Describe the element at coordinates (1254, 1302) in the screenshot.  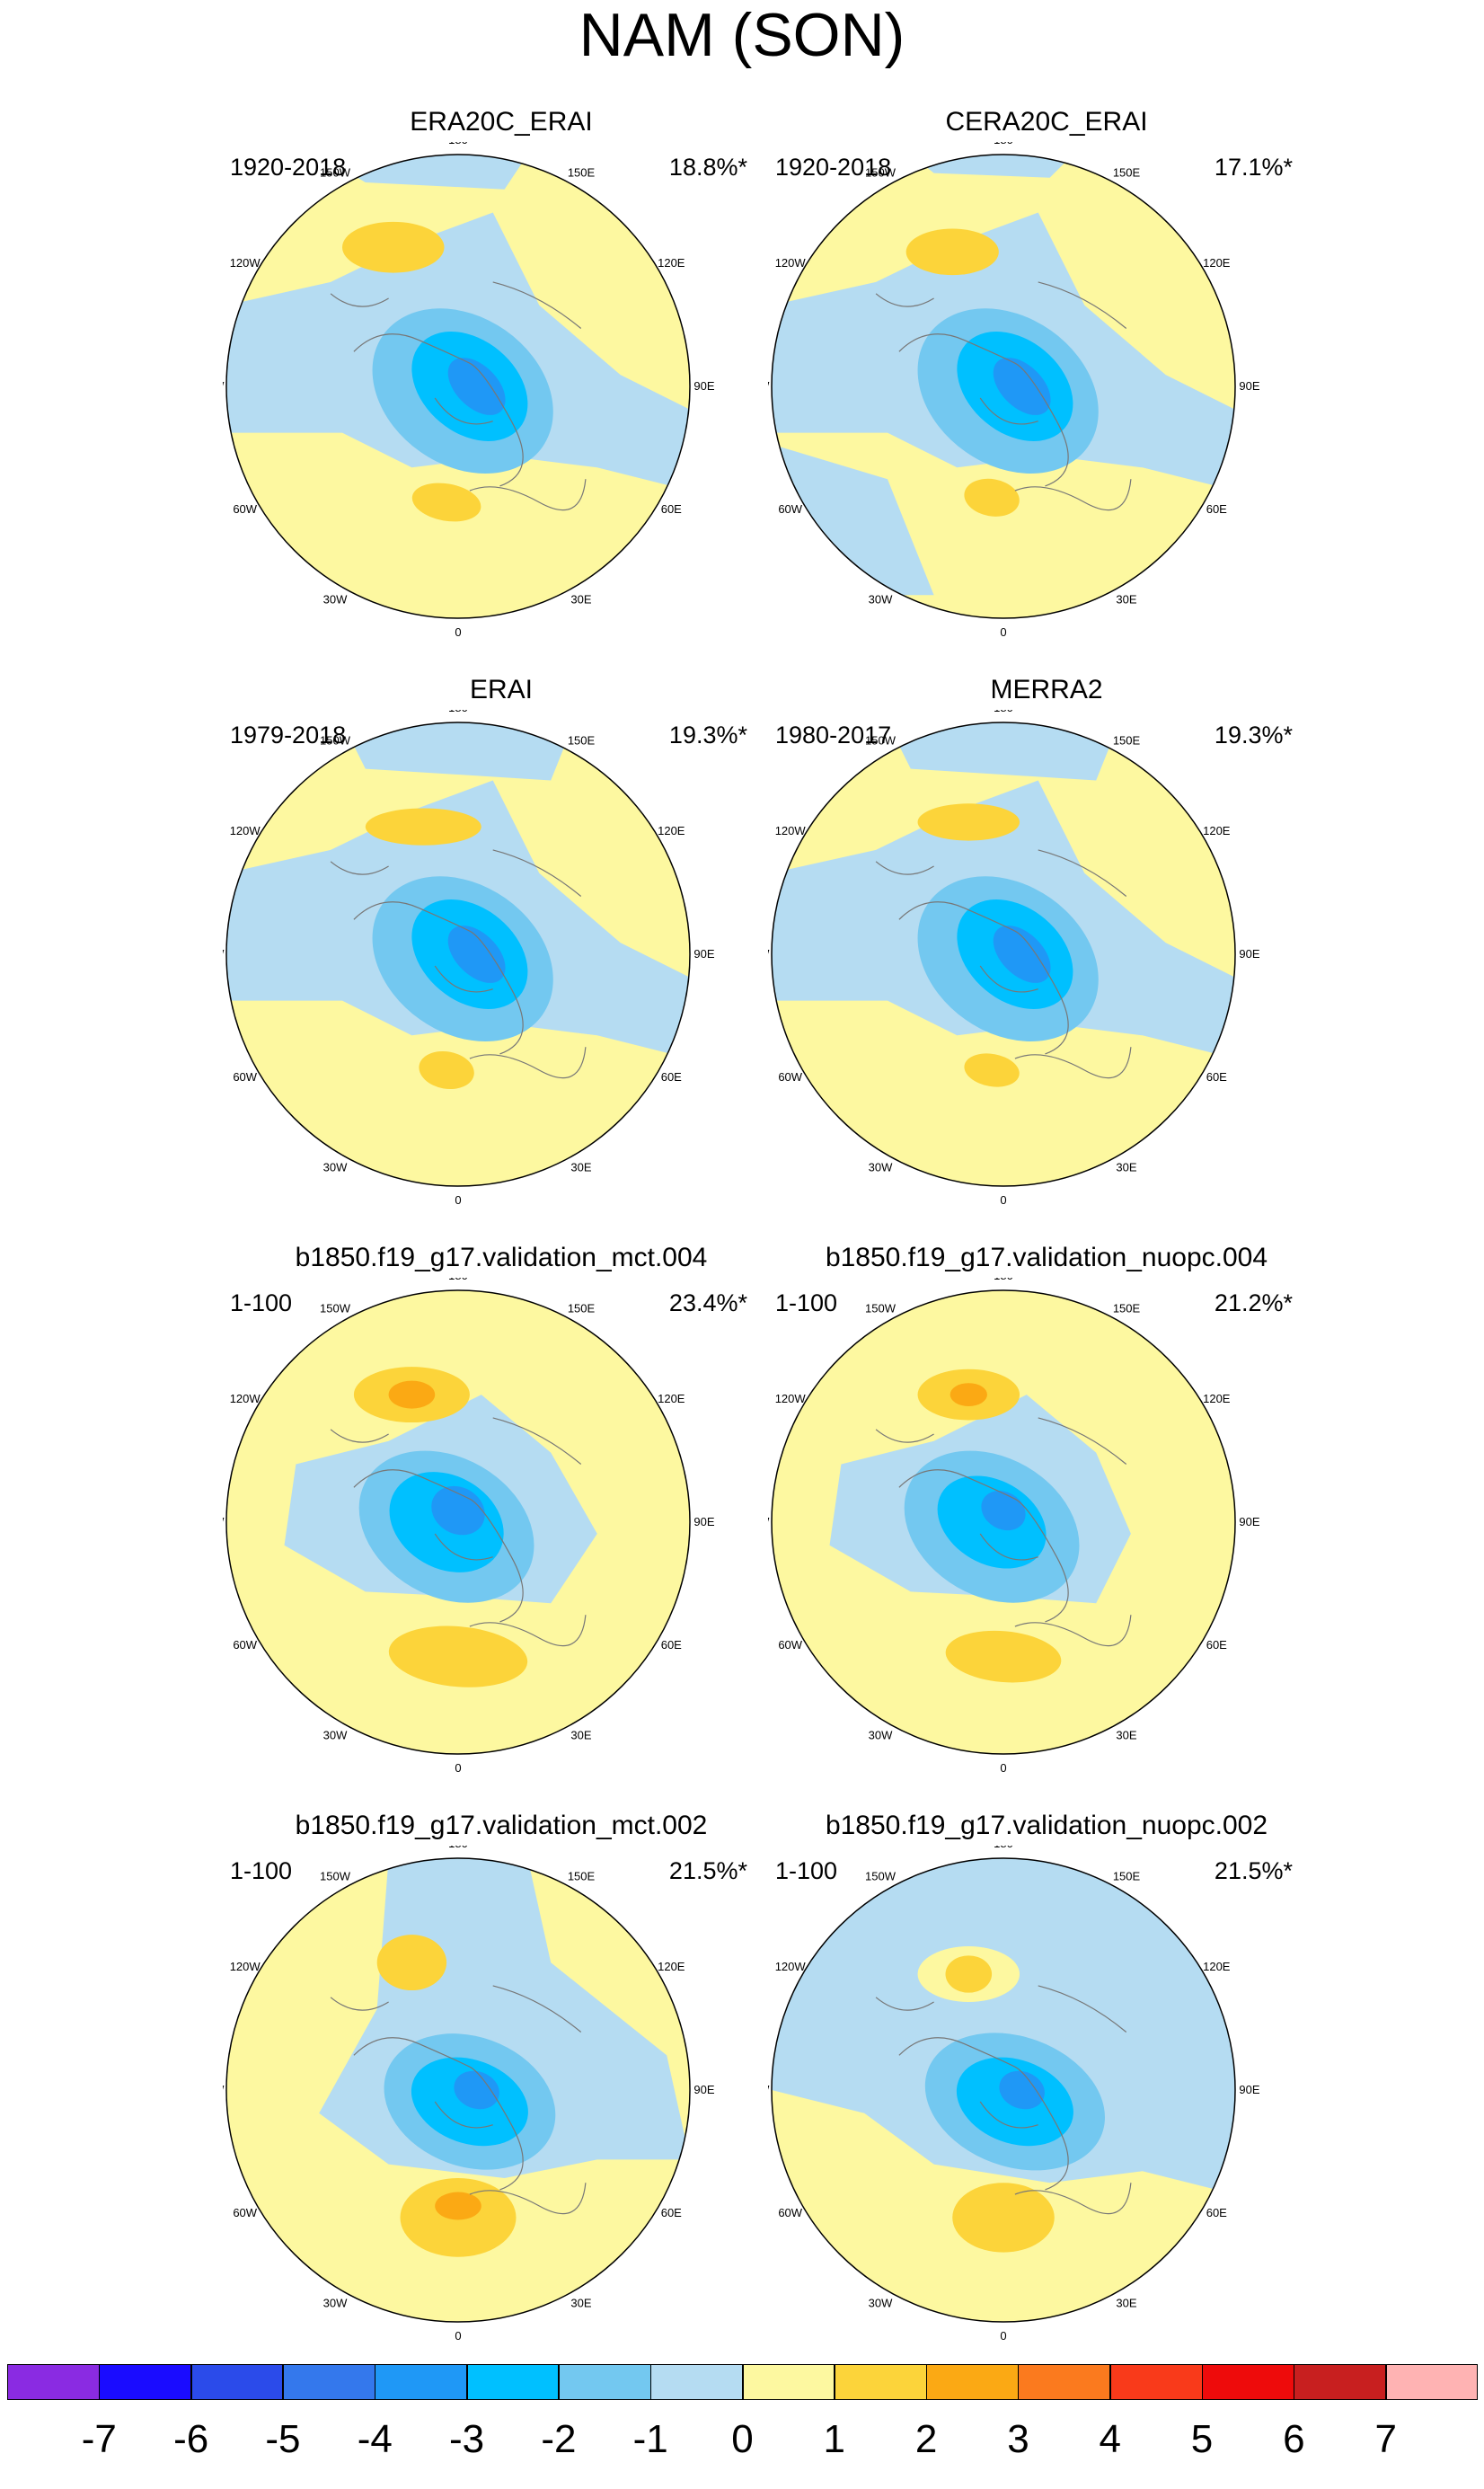
I see `panel-variance: 21.2%*` at that location.